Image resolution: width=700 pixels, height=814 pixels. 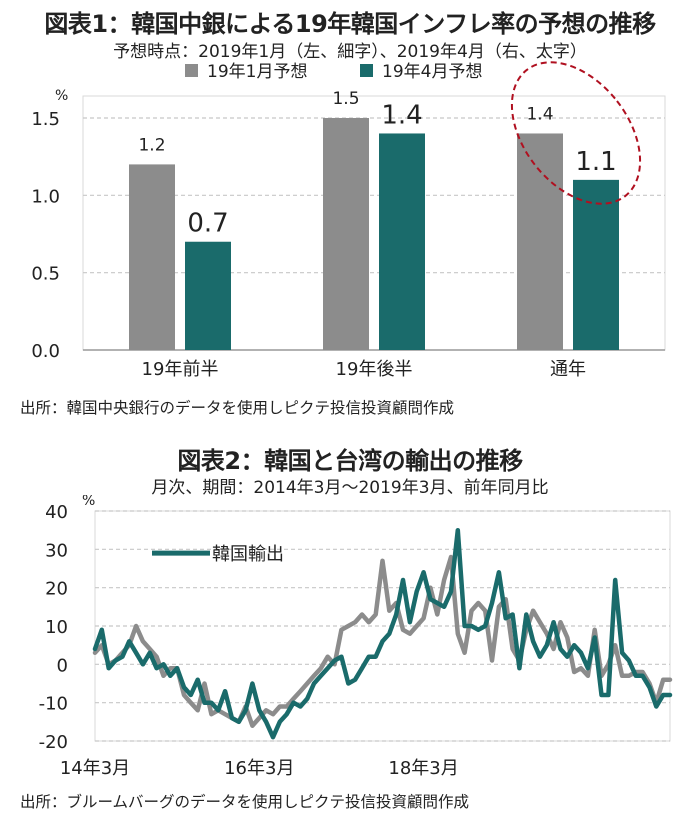 I want to click on y-tick-label: -10, so click(x=53, y=704).